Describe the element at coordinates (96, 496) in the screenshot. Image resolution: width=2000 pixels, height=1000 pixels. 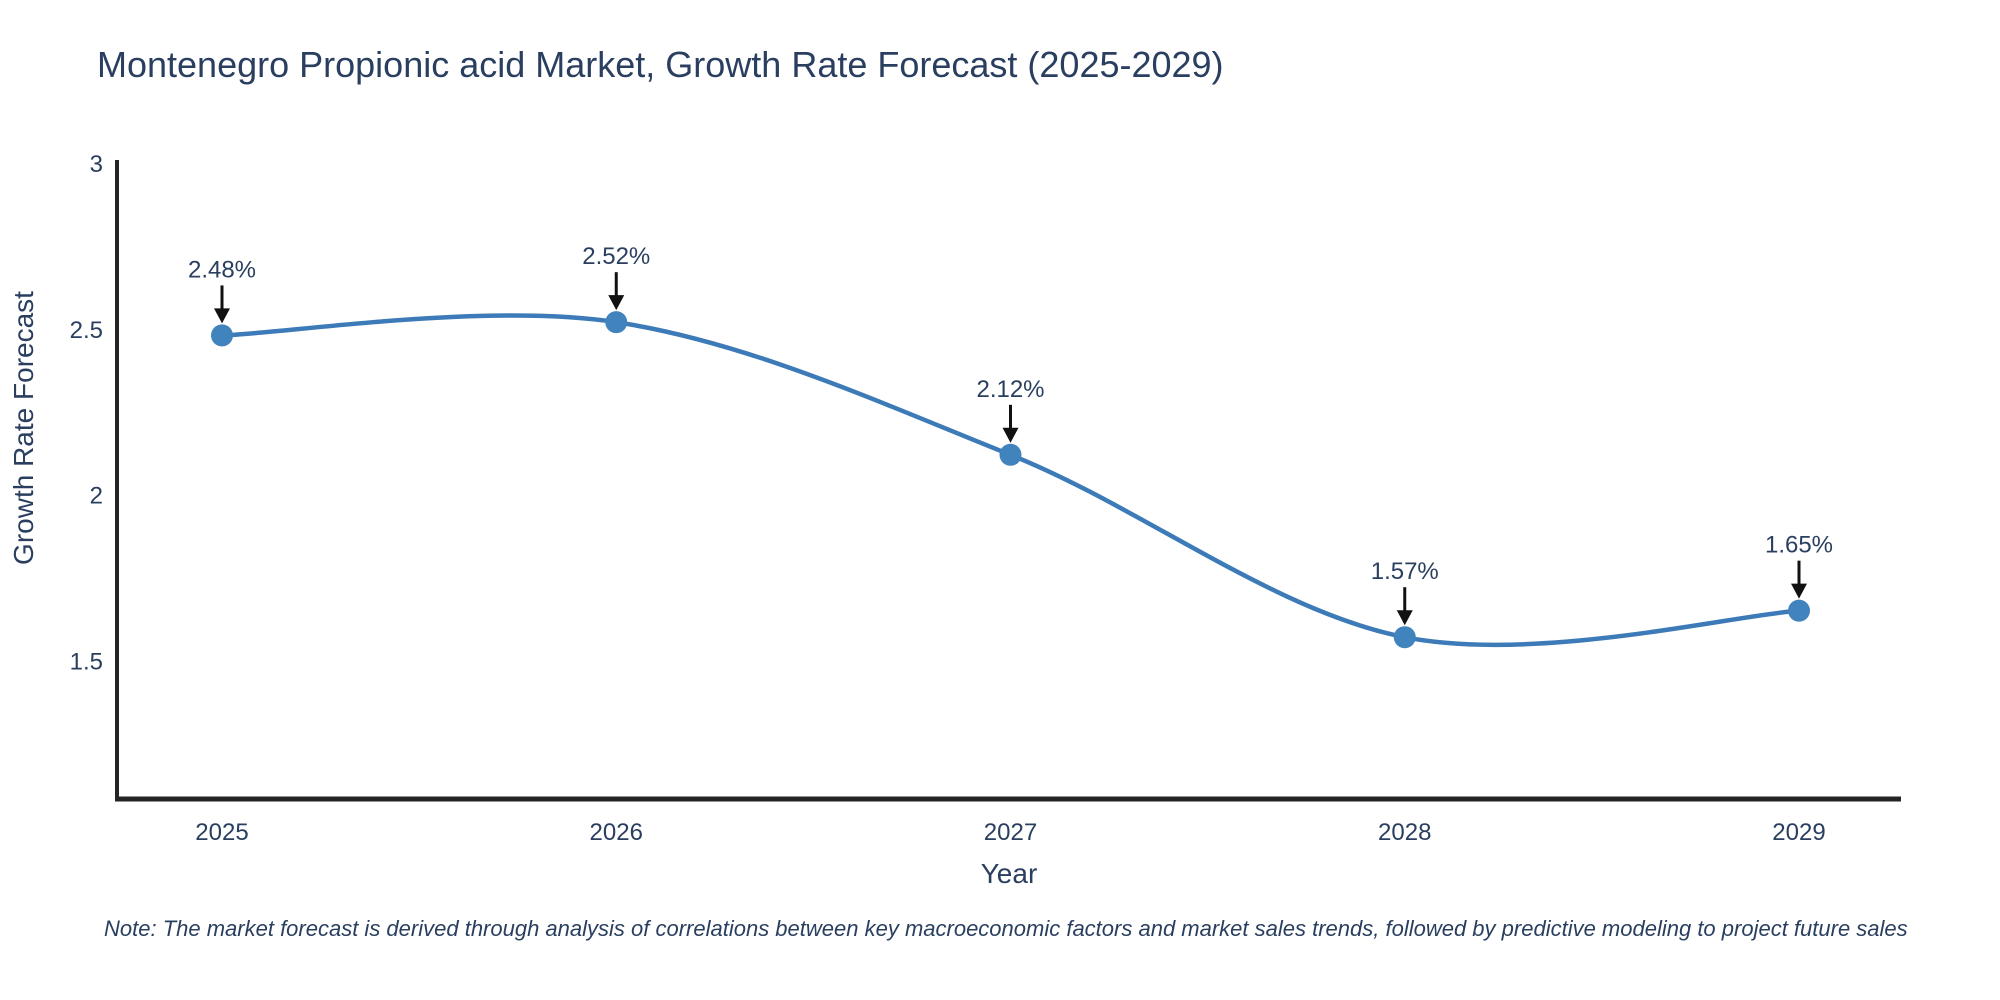
I see `y-tick-label: 2` at that location.